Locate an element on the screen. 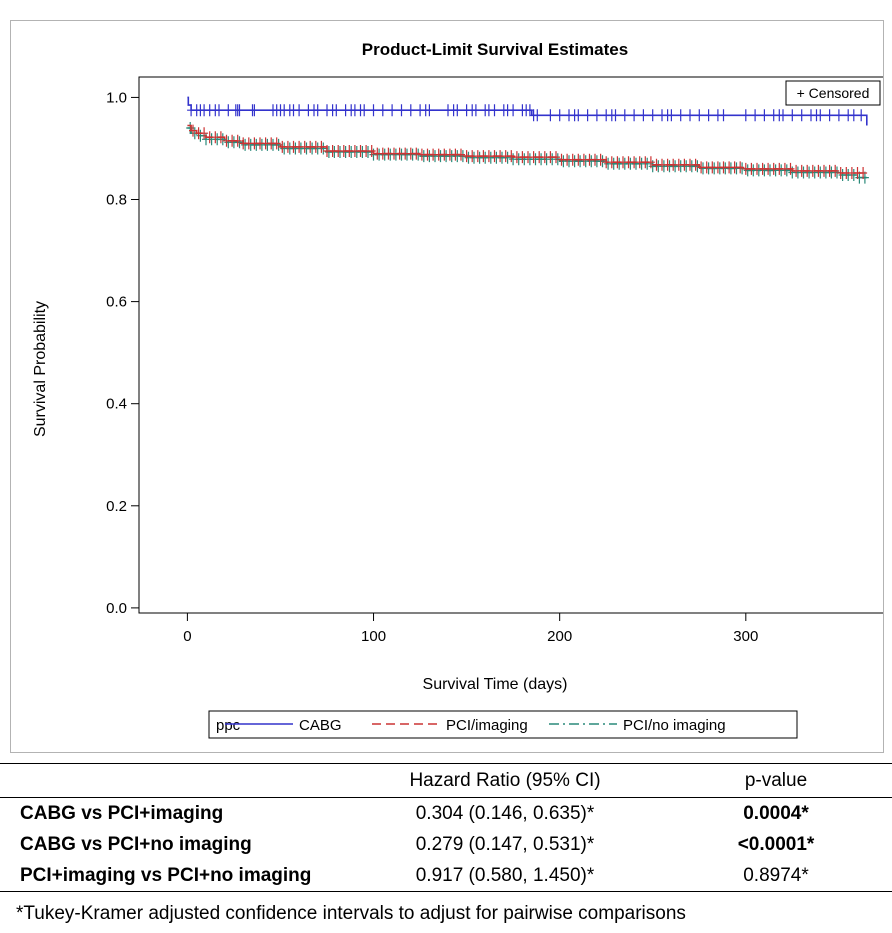 This screenshot has height=933, width=892. row-label: PCI+imaging vs PCI+no imaging is located at coordinates (175, 876).